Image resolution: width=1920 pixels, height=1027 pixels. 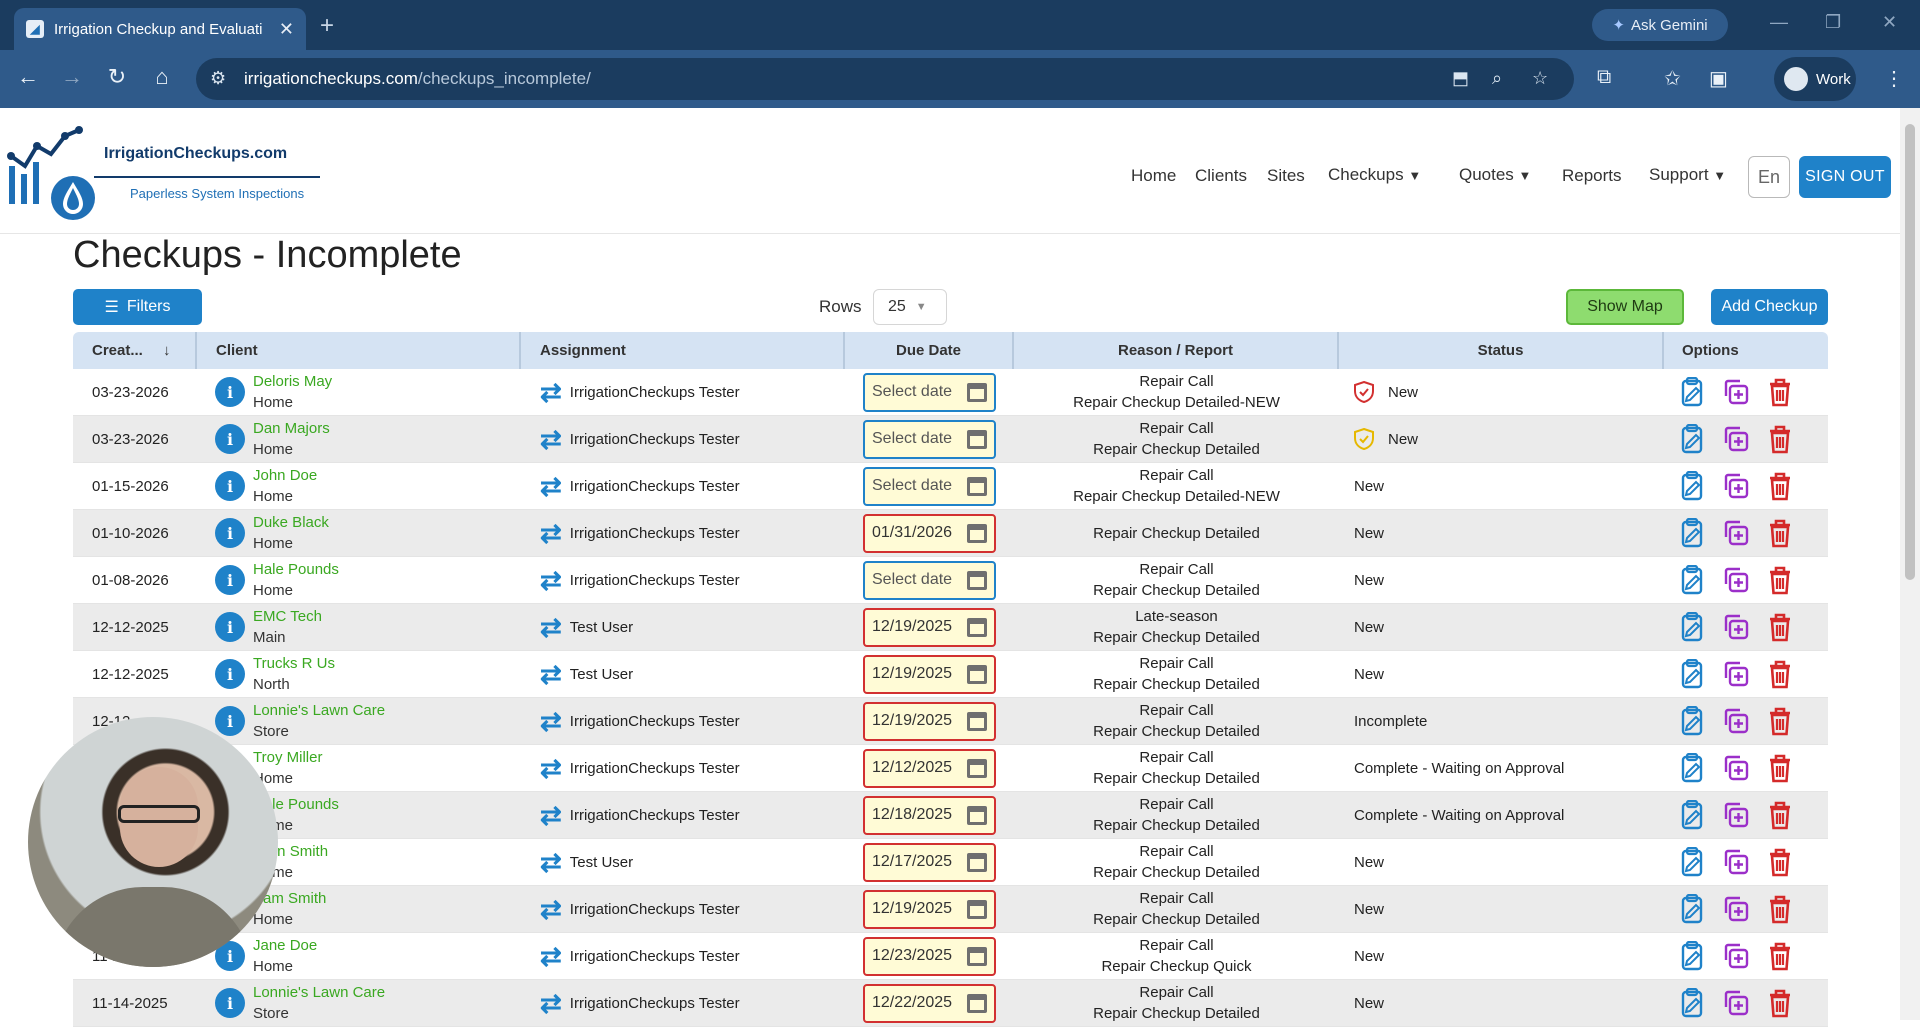 What do you see at coordinates (285, 945) in the screenshot?
I see `client-link: Jane Doe` at bounding box center [285, 945].